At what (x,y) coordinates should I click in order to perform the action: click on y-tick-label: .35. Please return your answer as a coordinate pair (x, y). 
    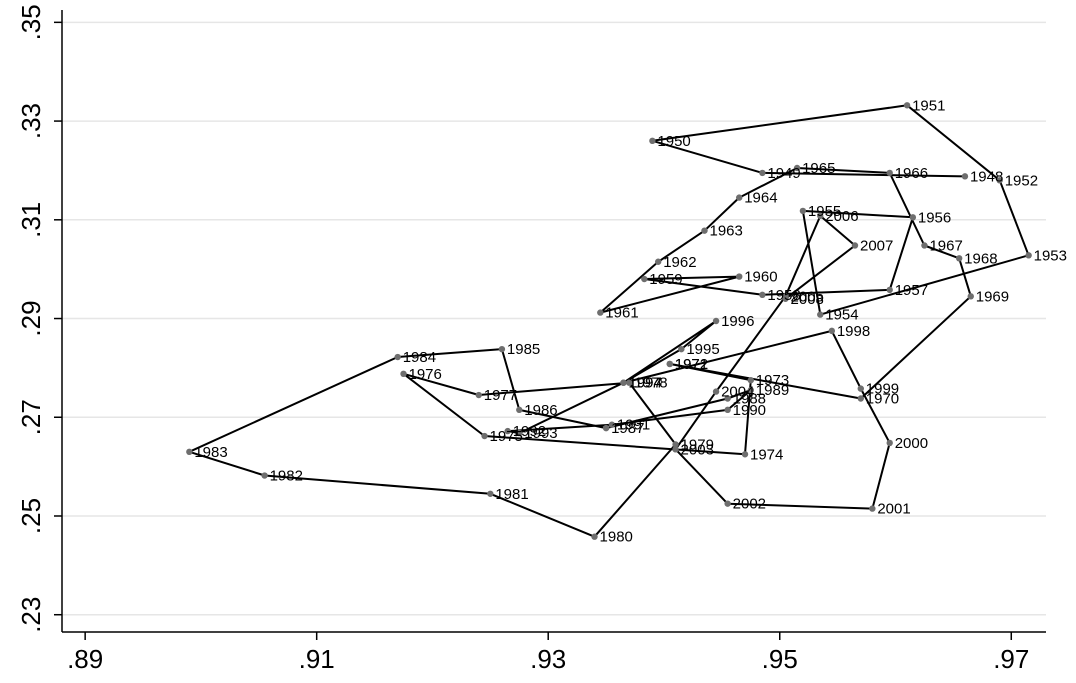
    Looking at the image, I should click on (31, 22).